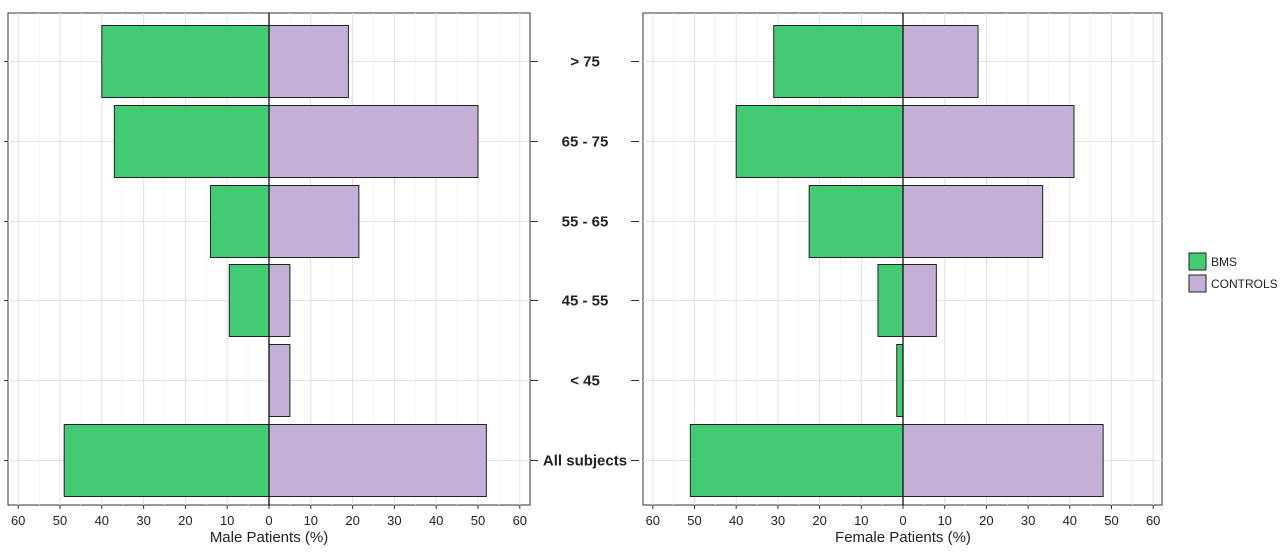 Image resolution: width=1288 pixels, height=552 pixels. I want to click on category-label: 55 - 65, so click(585, 222).